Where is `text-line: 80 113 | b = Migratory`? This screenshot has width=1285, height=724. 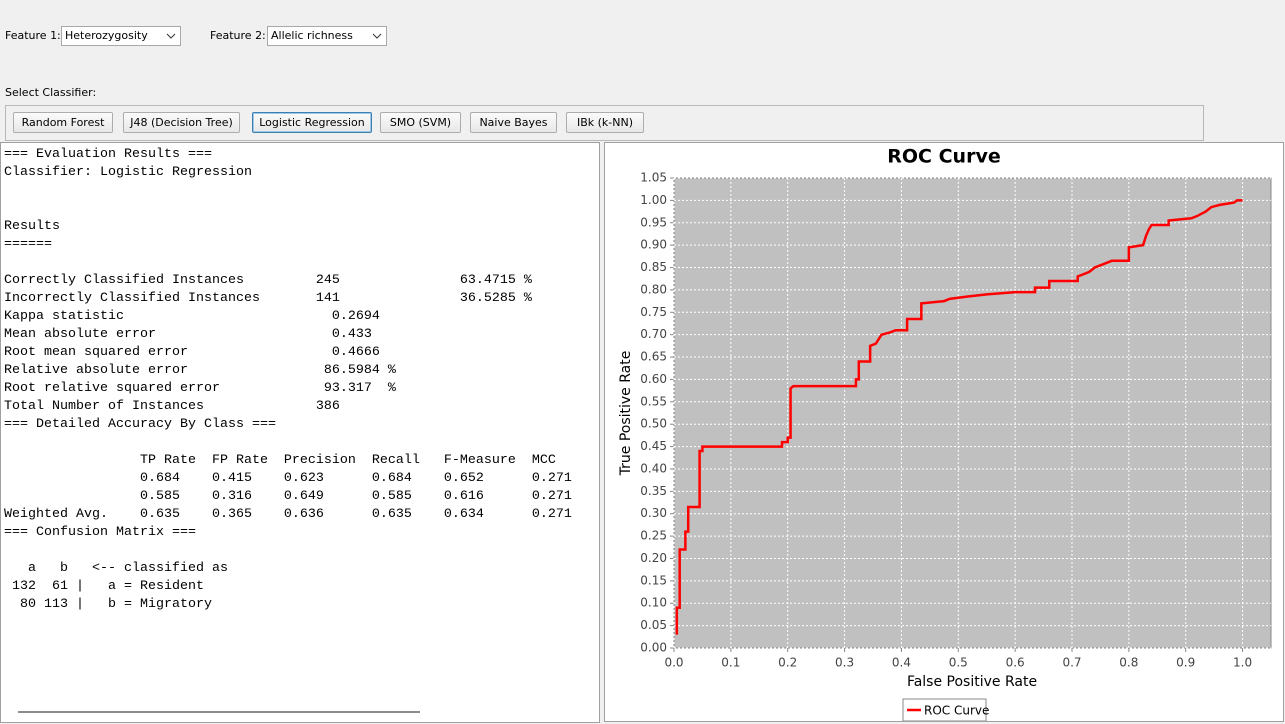
text-line: 80 113 | b = Migratory is located at coordinates (108, 604).